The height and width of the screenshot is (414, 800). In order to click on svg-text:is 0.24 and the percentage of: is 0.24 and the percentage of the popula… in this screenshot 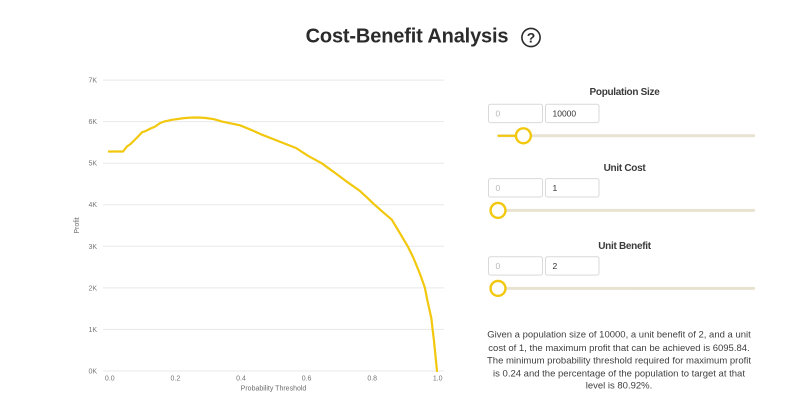, I will do `click(619, 374)`.